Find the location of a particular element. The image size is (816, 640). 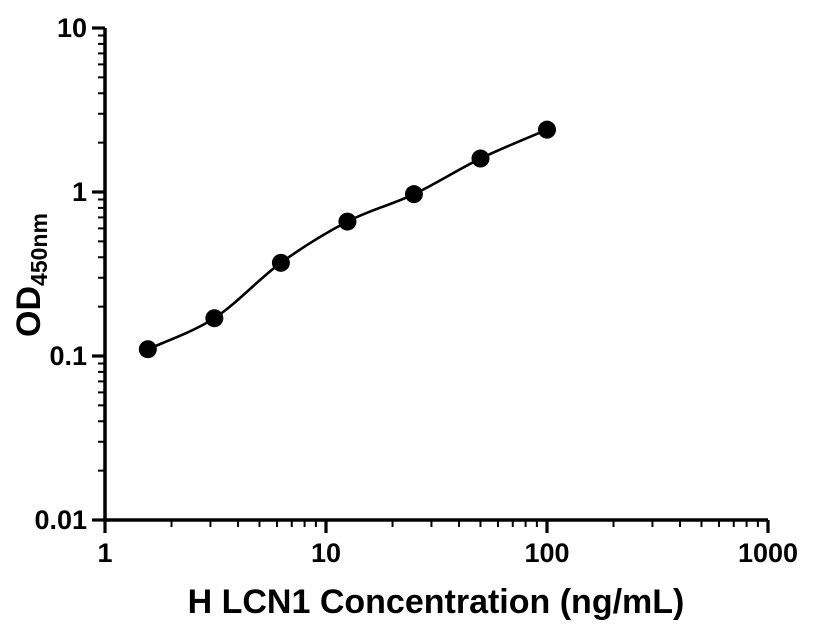

y-tick-label: 0.01 is located at coordinates (60, 520).